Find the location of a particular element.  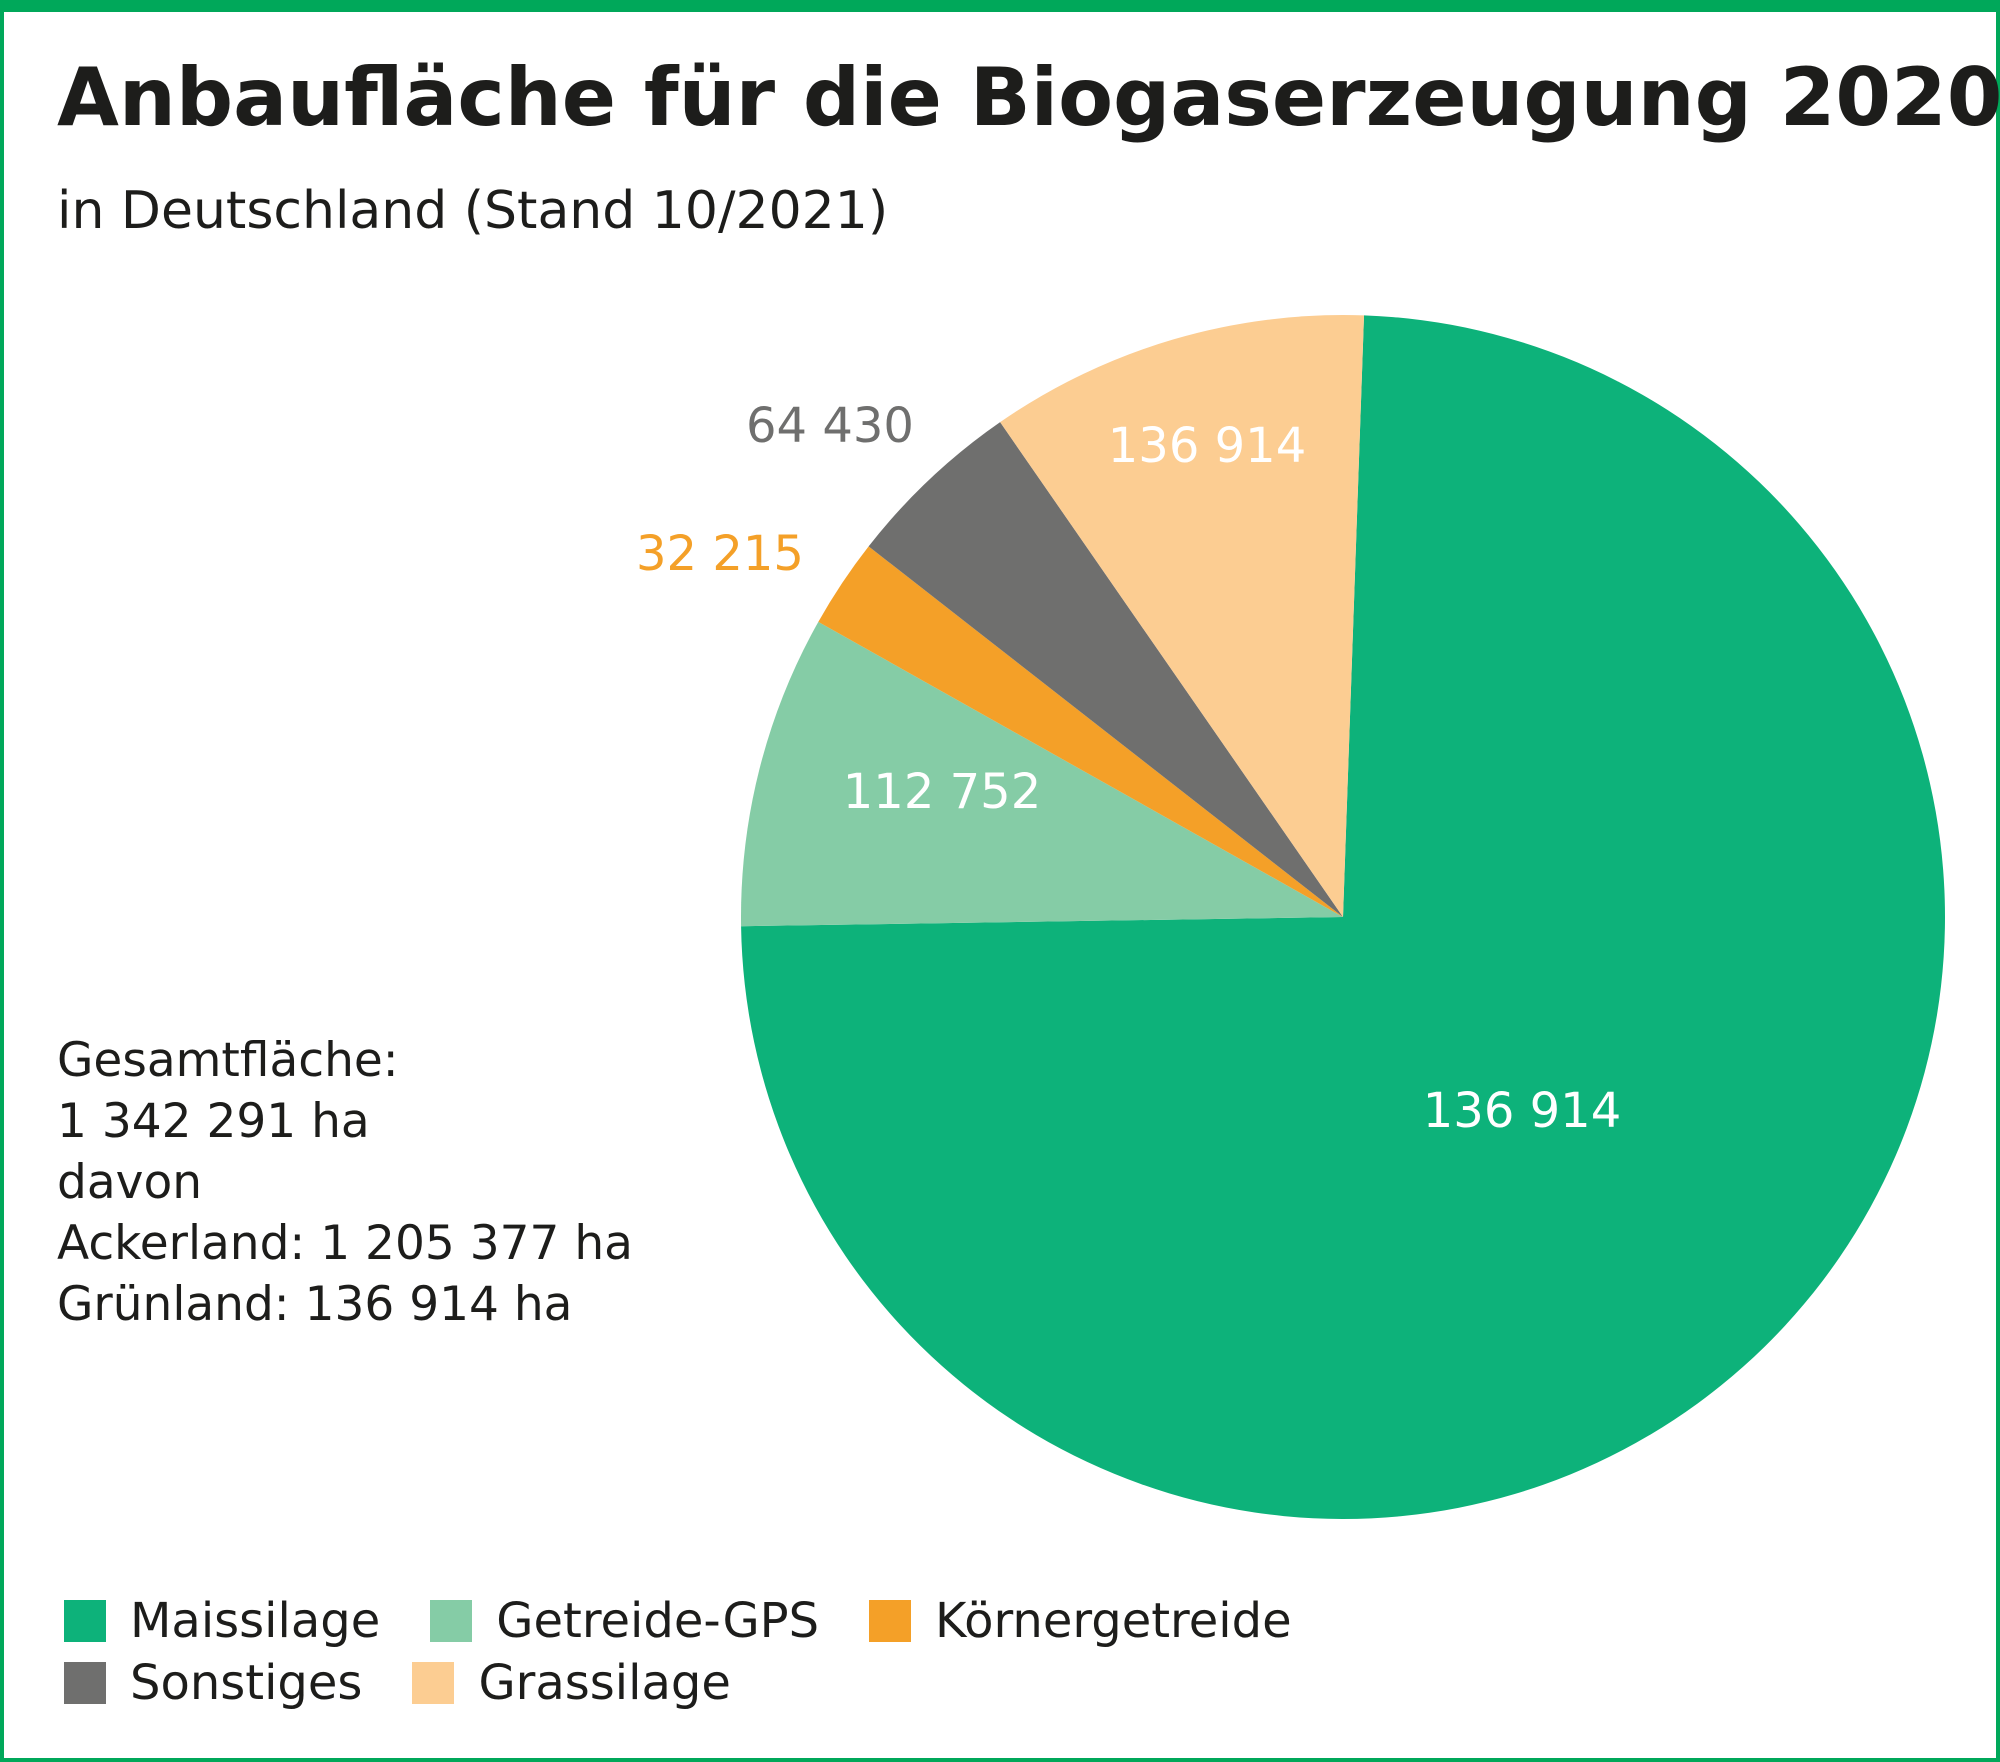

legend-item-koernergetreide: Körnergetreide is located at coordinates (1080, 1621).